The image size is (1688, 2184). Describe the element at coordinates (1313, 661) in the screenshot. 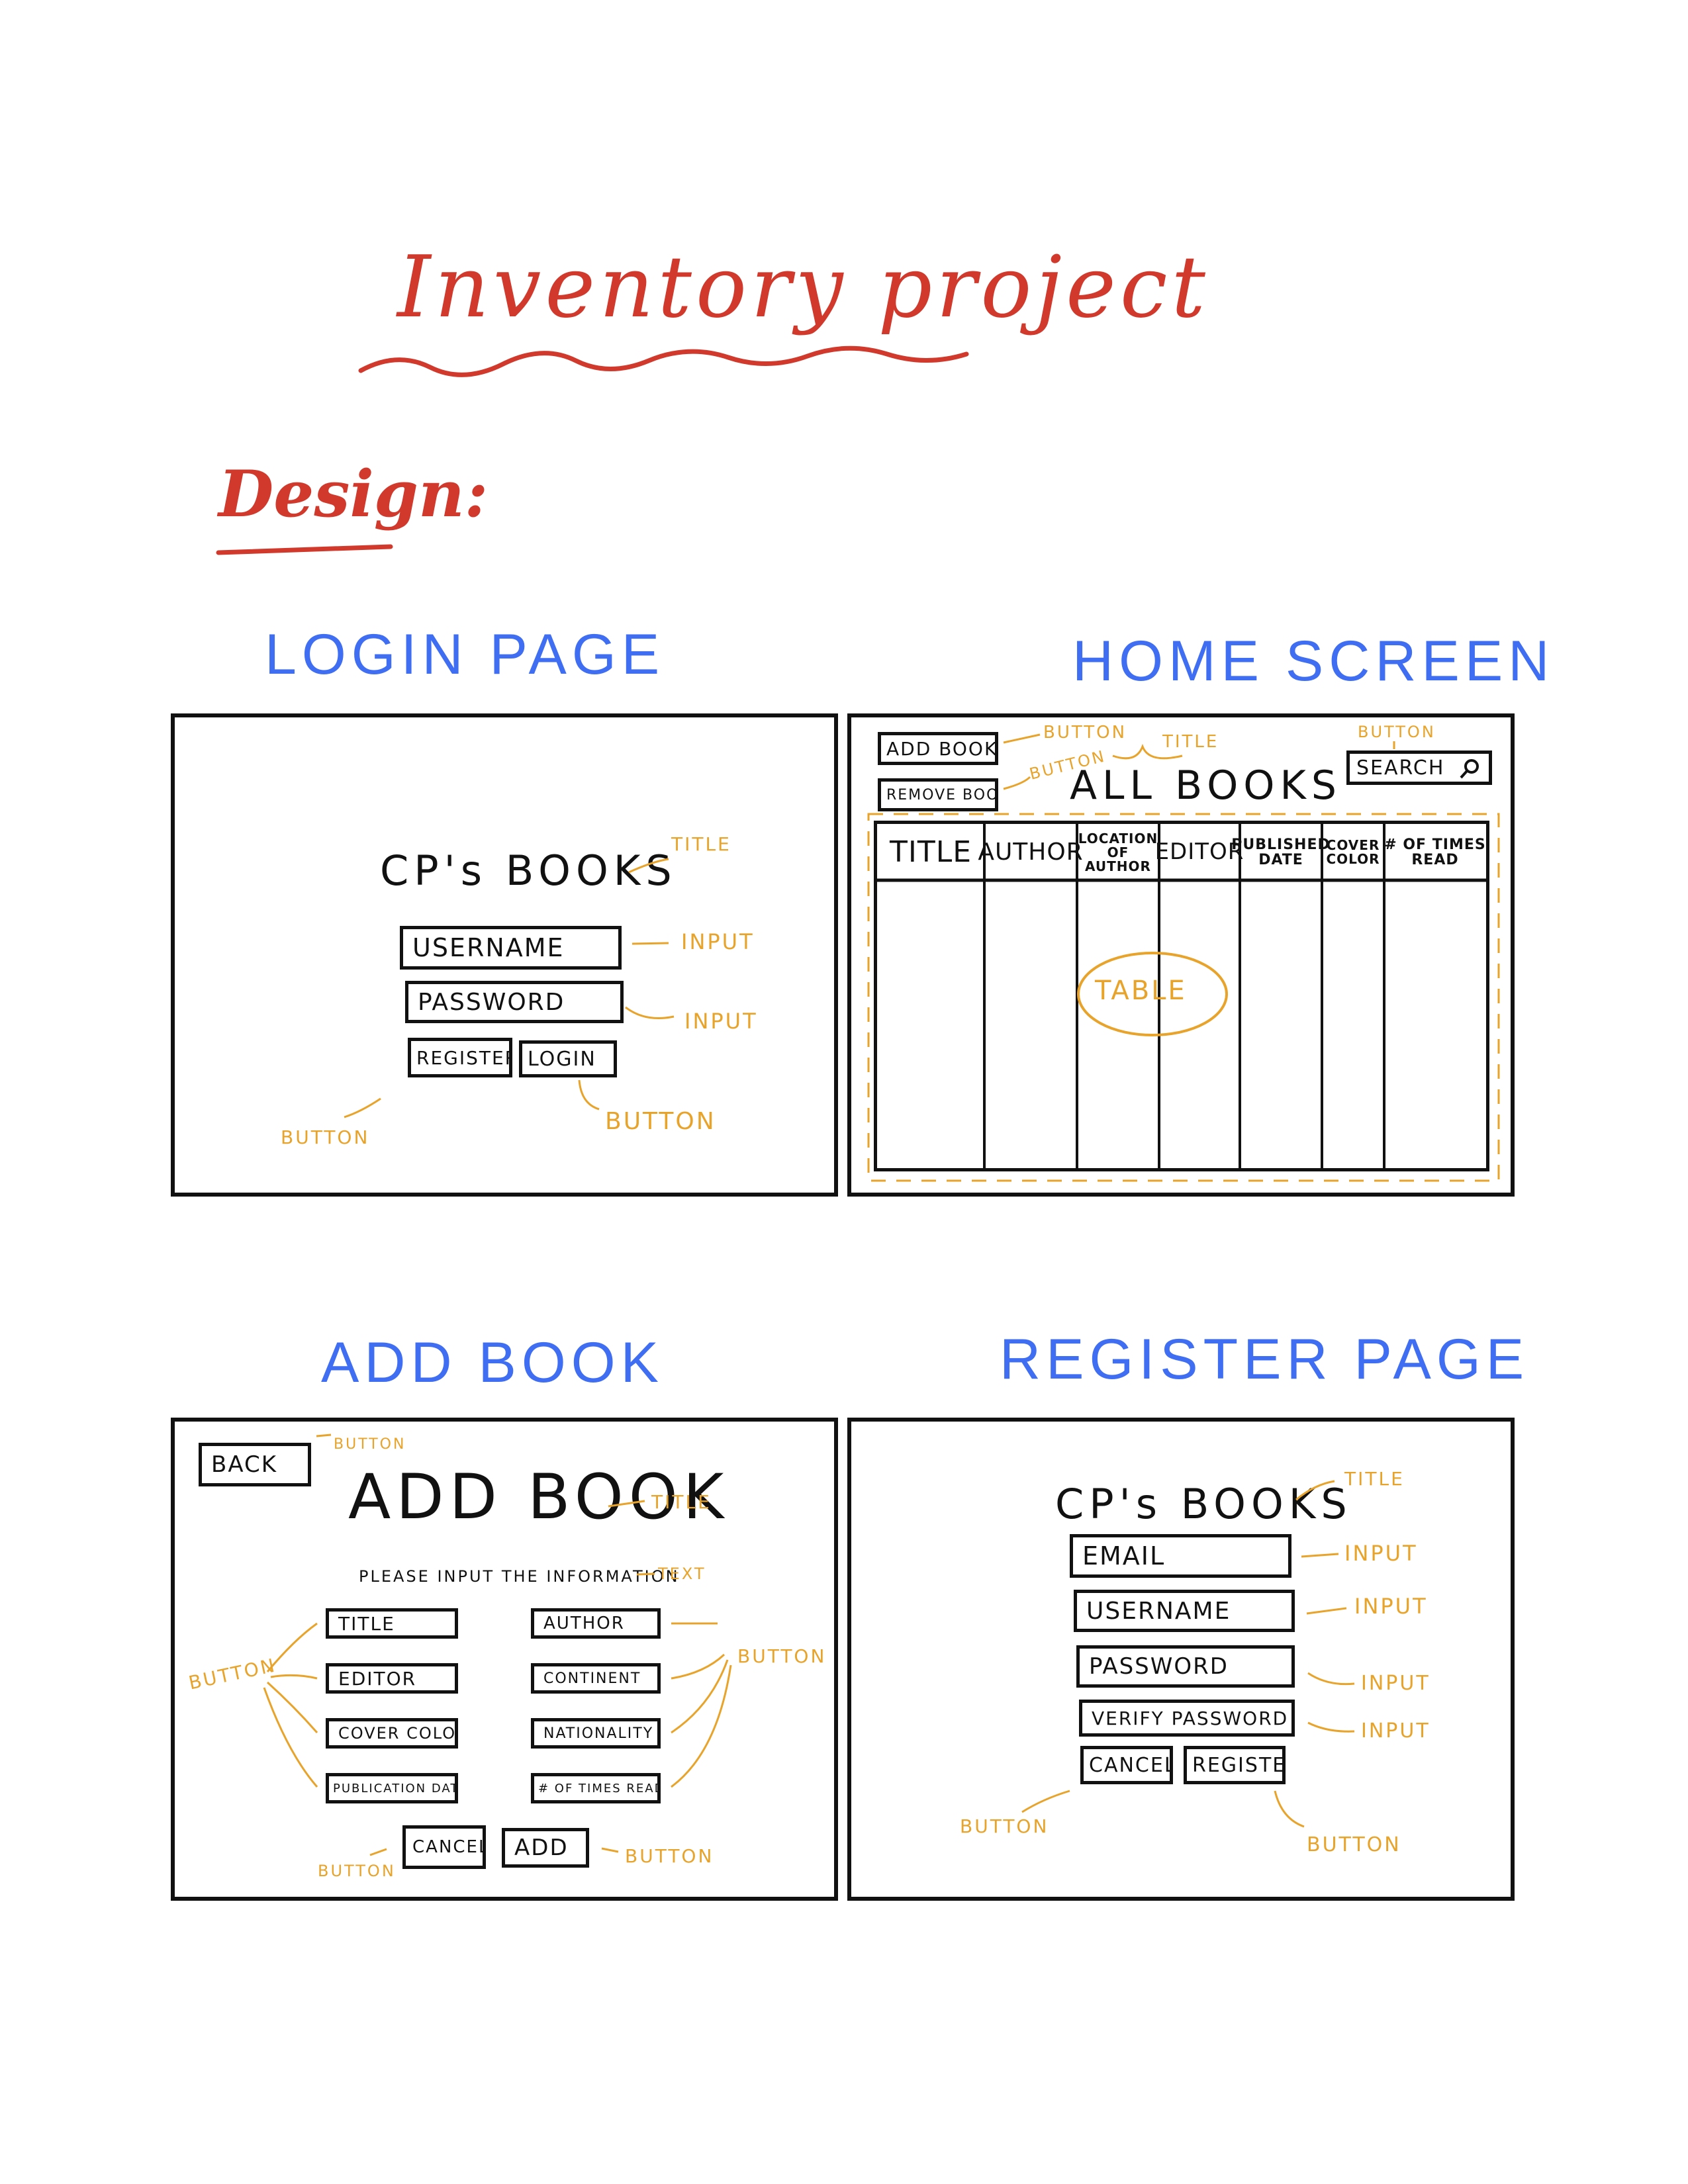

I see `home-section-label: HOME SCREEN` at that location.